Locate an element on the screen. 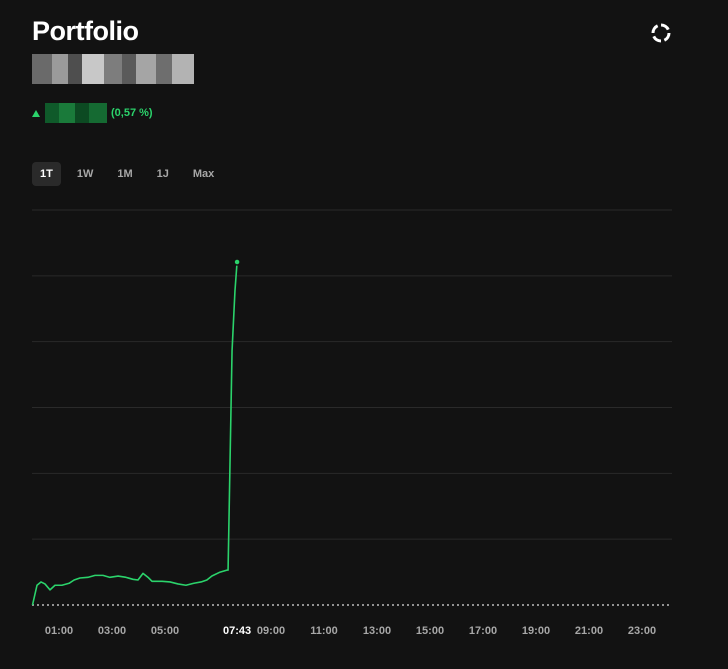 This screenshot has width=728, height=669. range-button: 1T is located at coordinates (46, 174).